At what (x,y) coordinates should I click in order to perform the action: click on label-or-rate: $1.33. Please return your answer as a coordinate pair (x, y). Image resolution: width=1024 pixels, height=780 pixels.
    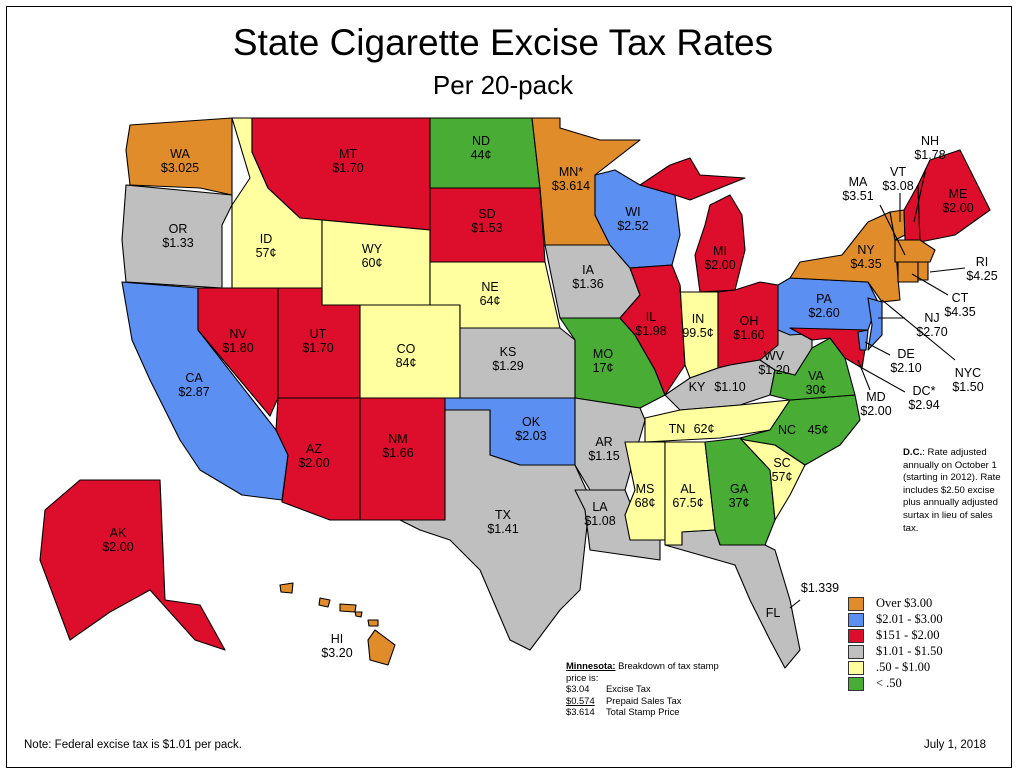
    Looking at the image, I should click on (177, 243).